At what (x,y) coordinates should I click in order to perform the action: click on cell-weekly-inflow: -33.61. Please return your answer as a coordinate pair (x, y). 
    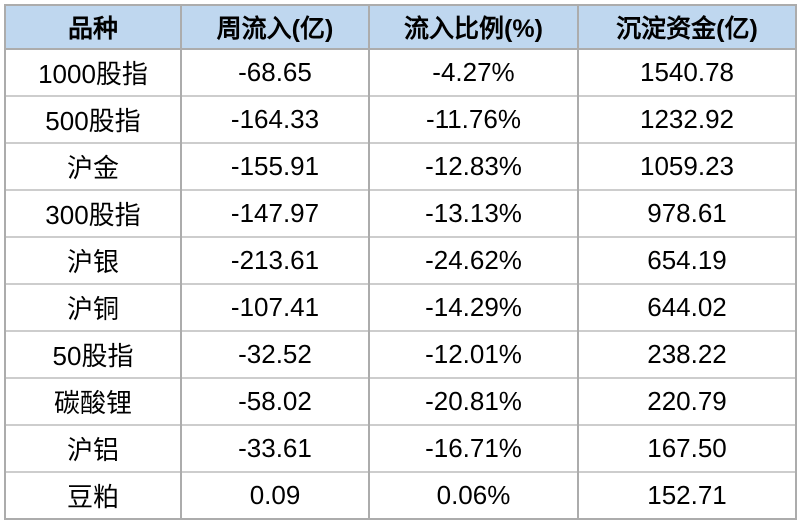
    Looking at the image, I should click on (275, 448).